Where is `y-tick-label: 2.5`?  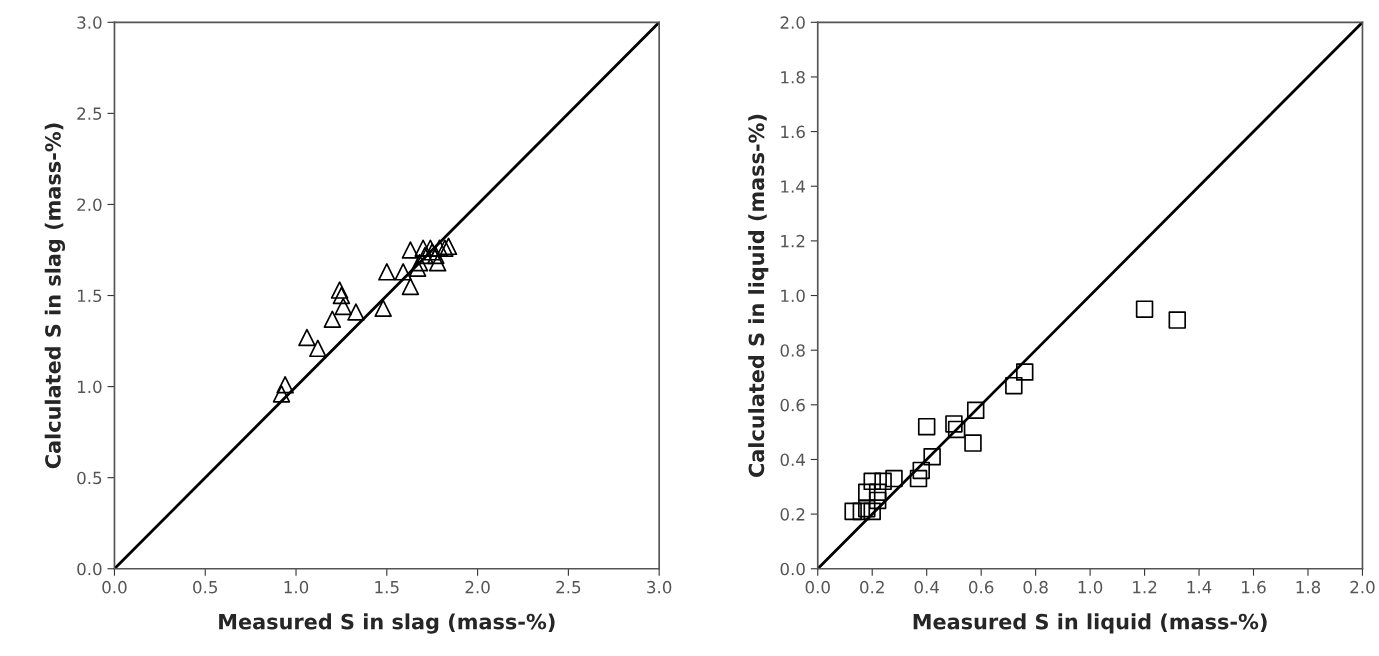
y-tick-label: 2.5 is located at coordinates (89, 113).